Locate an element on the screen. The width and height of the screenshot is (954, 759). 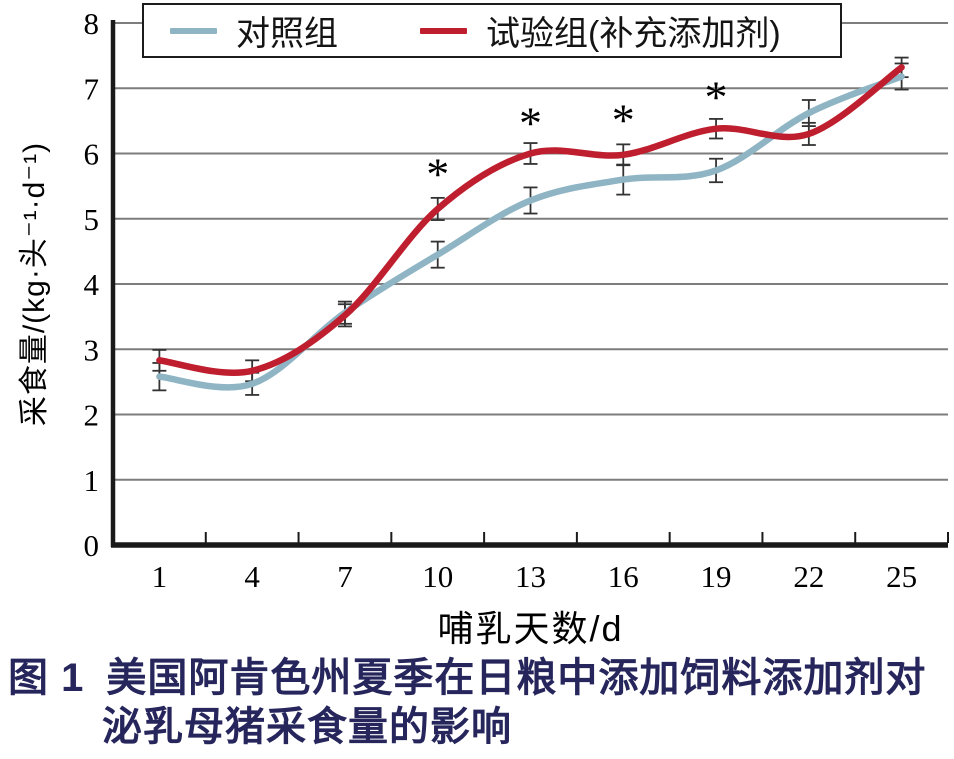
svg-text: 10 is located at coordinates (437, 576).